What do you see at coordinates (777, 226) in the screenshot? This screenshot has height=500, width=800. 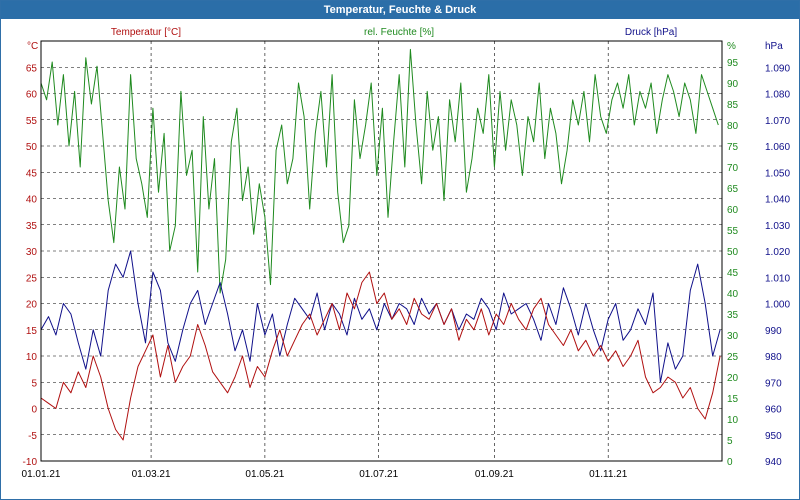 I see `pressure-tick-label: 1.030` at bounding box center [777, 226].